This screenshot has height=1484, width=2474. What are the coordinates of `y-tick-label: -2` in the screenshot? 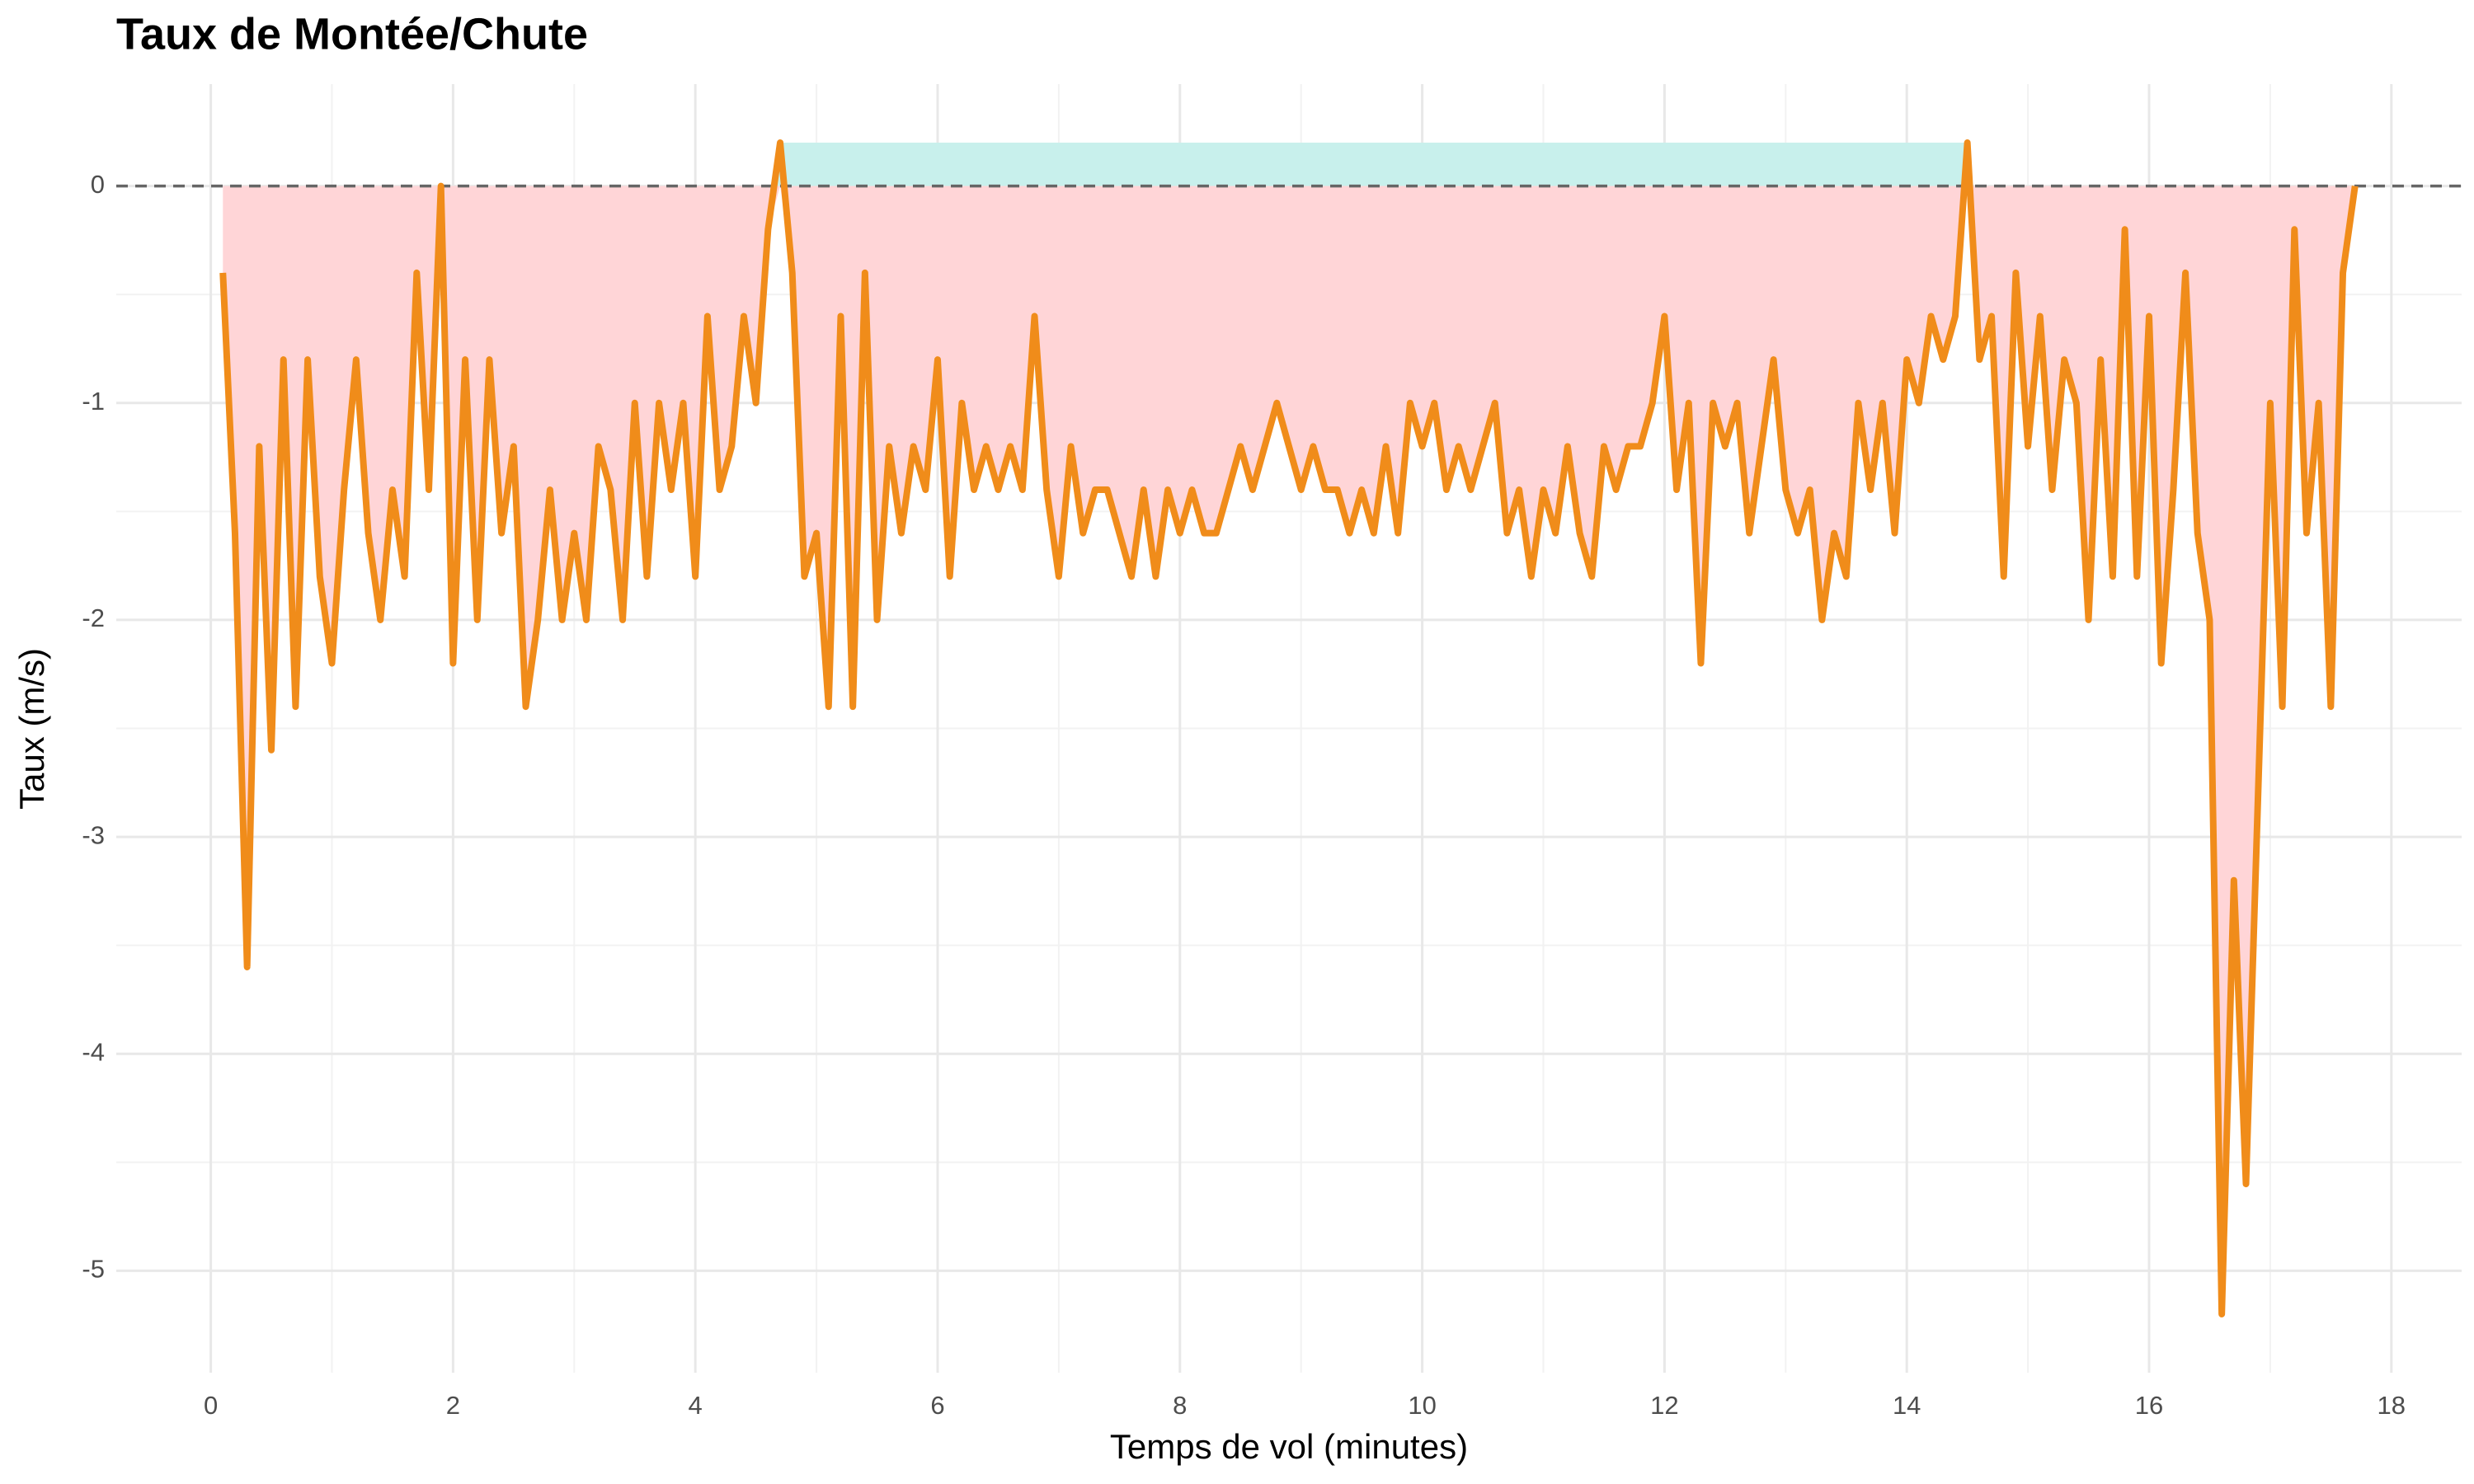 It's located at (93, 617).